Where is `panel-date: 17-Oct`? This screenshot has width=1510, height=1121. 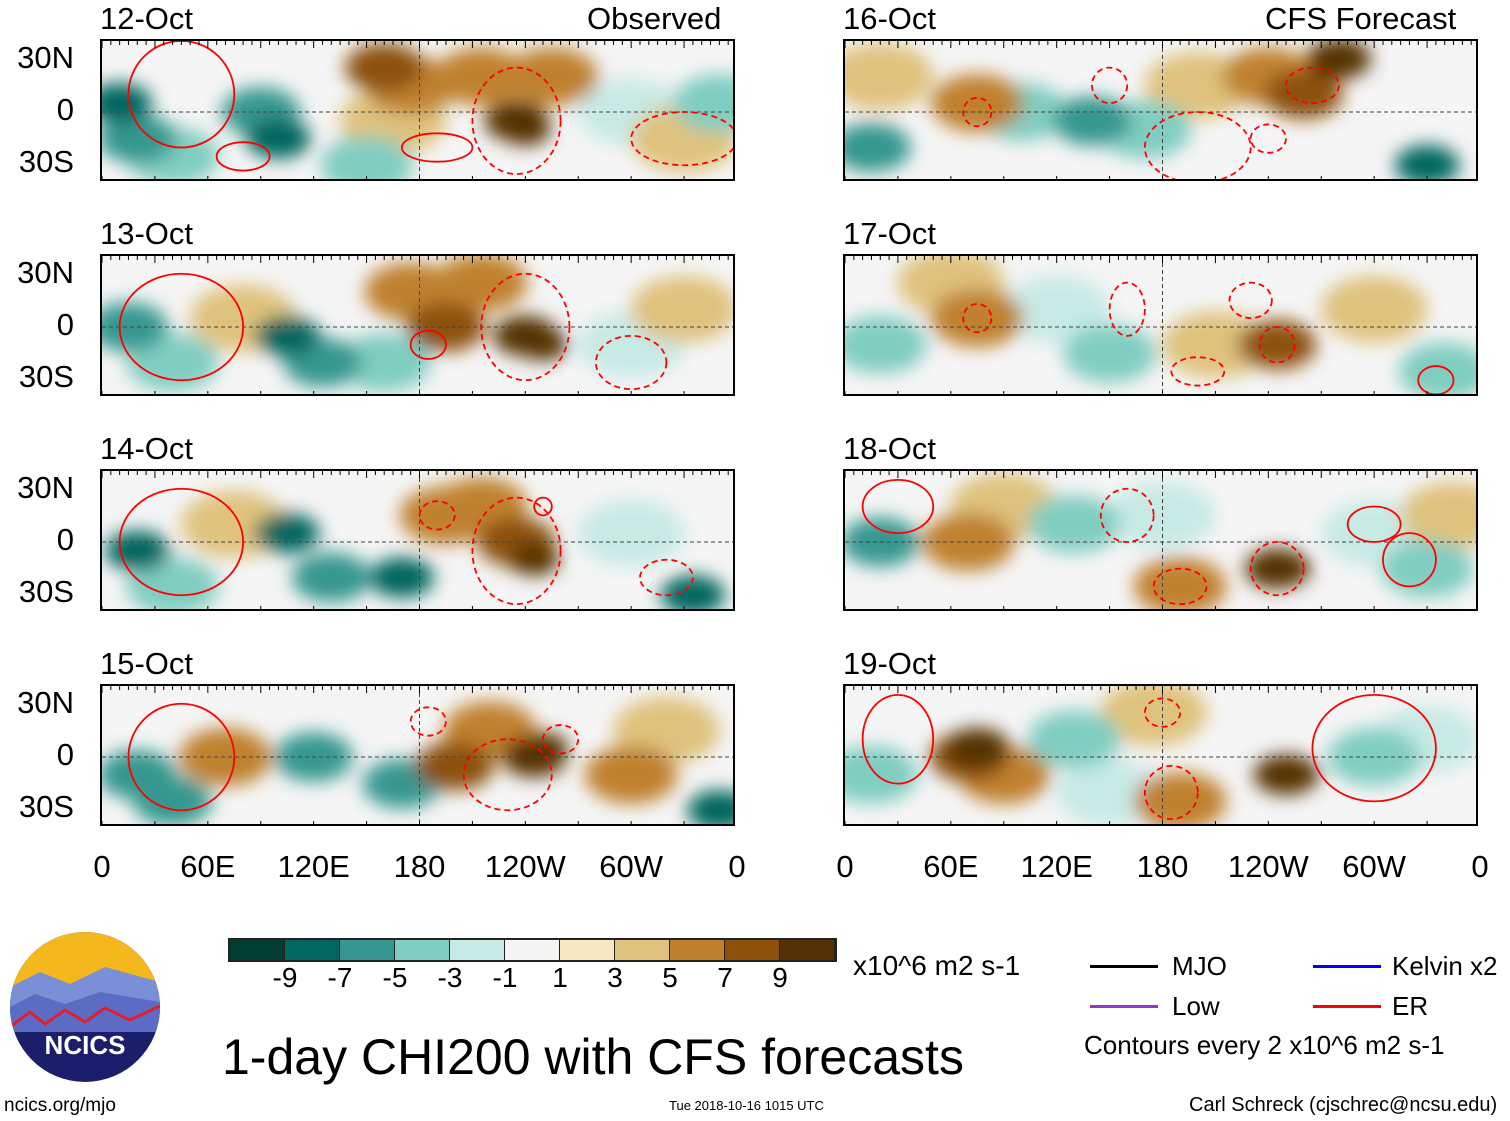 panel-date: 17-Oct is located at coordinates (890, 233).